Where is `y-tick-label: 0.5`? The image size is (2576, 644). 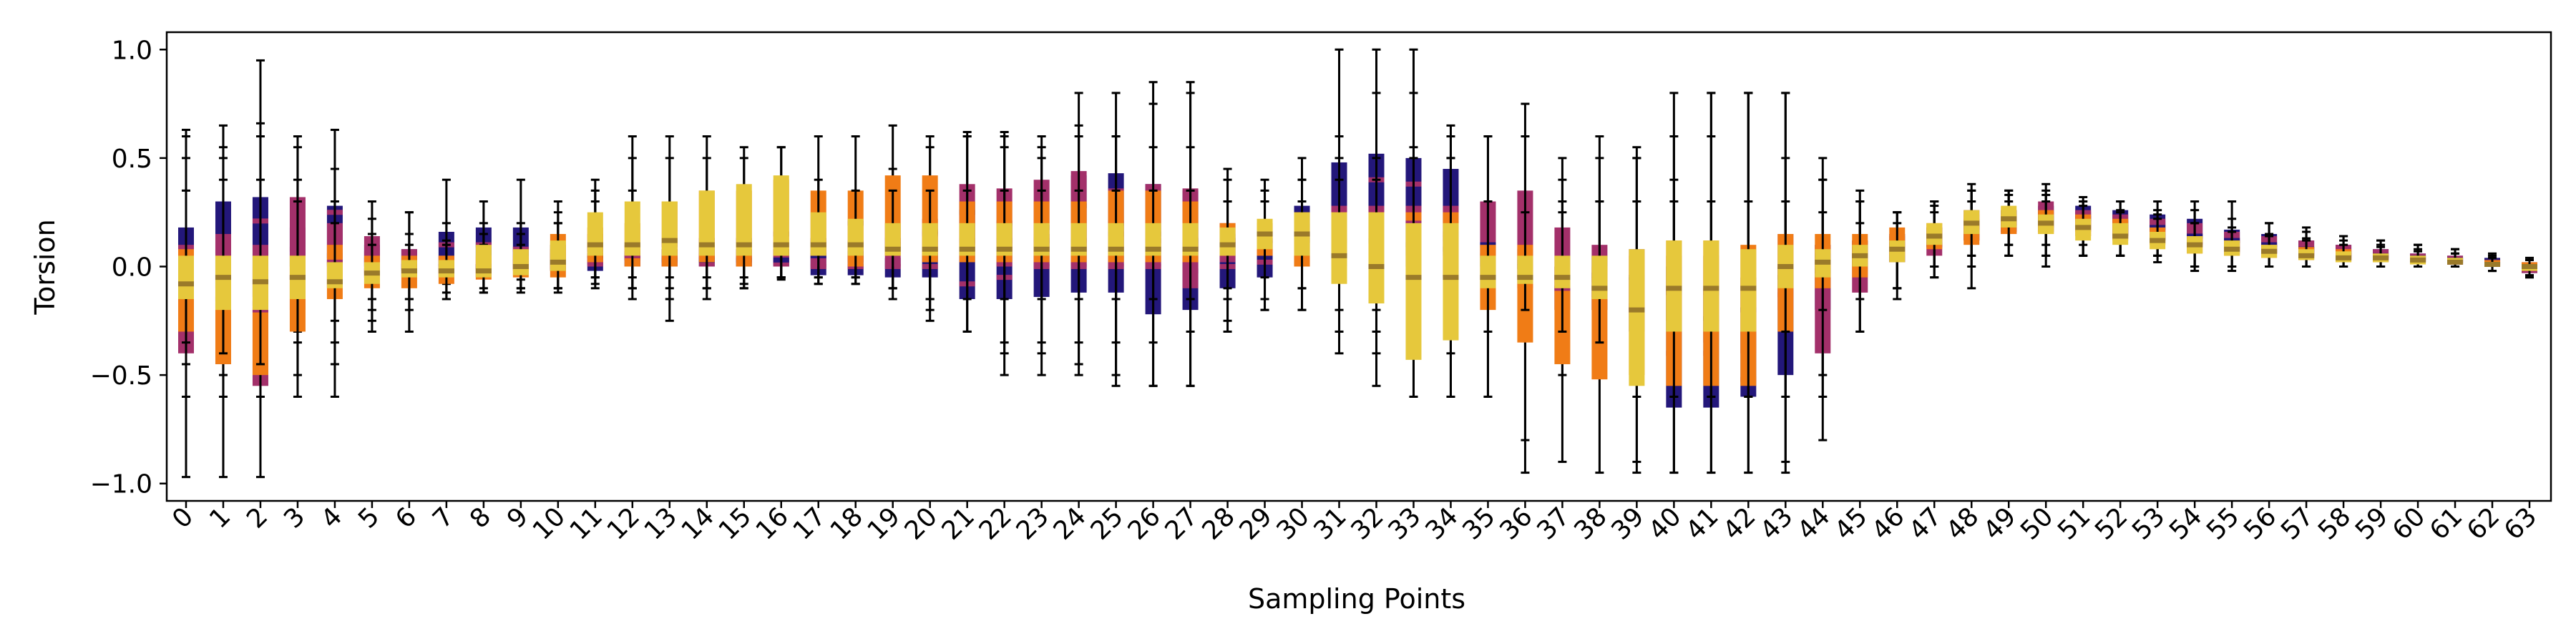 y-tick-label: 0.5 is located at coordinates (132, 159).